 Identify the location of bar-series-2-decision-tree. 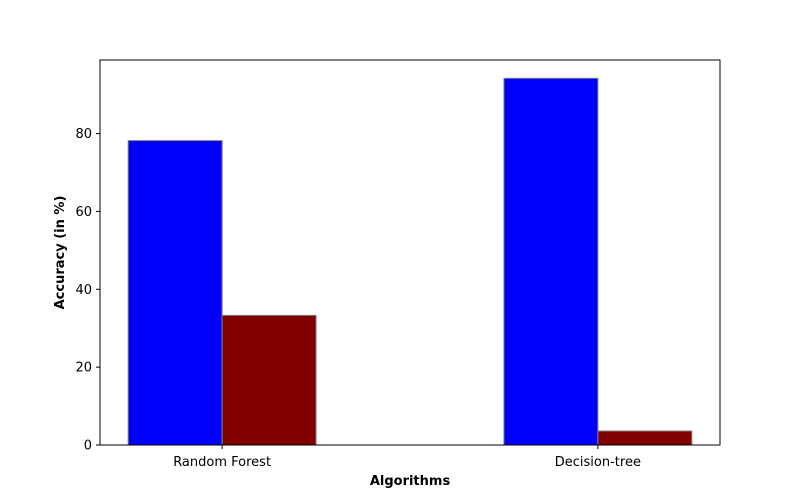
(645, 438).